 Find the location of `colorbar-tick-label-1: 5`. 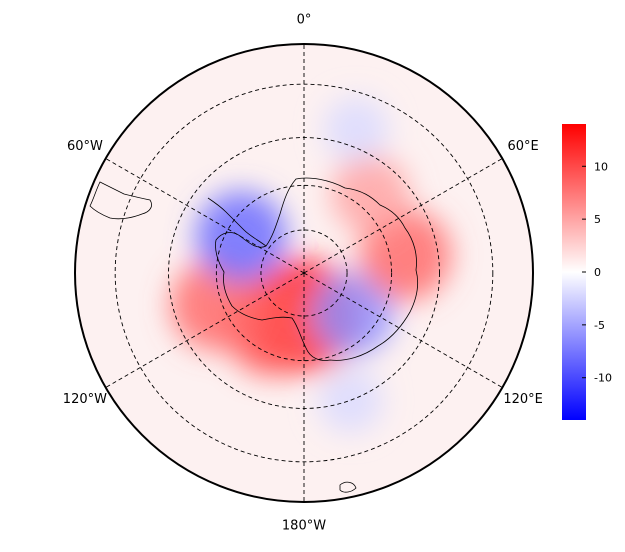

colorbar-tick-label-1: 5 is located at coordinates (597, 219).